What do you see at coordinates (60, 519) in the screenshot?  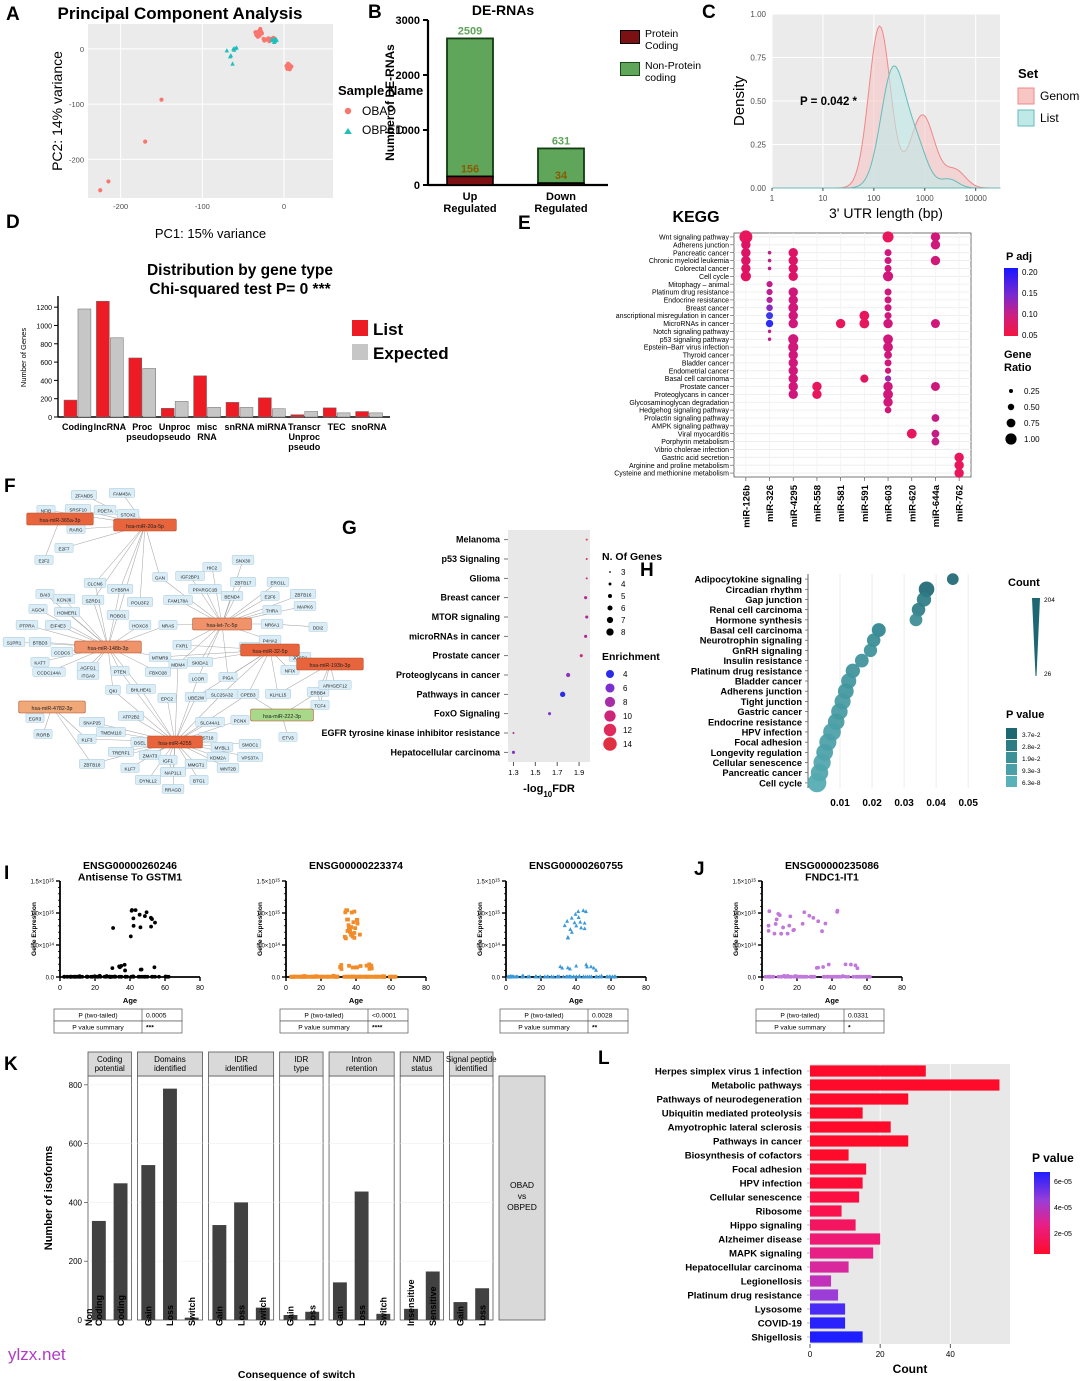 I see `mirna-node` at bounding box center [60, 519].